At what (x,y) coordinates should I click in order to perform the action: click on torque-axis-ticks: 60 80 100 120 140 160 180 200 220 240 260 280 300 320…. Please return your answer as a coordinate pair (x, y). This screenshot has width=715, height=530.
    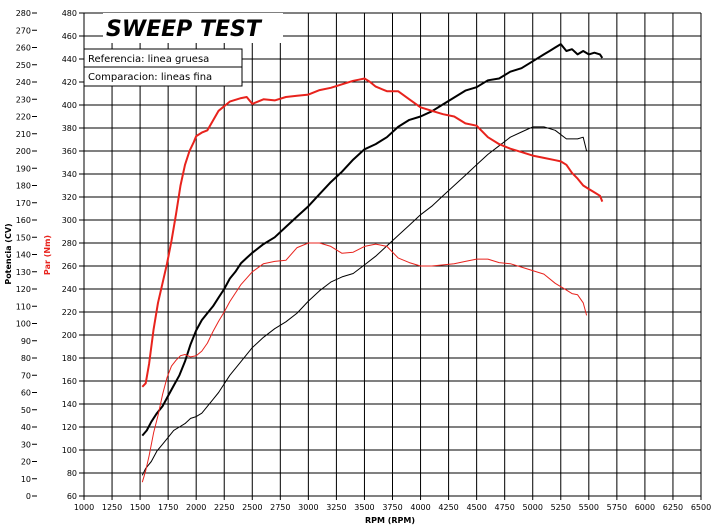
    Looking at the image, I should click on (73, 255).